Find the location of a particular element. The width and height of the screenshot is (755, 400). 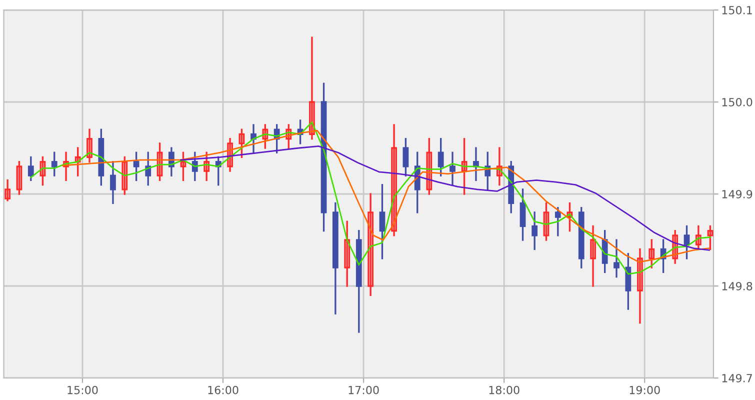

x-tick-label: 15:00 is located at coordinates (83, 390).